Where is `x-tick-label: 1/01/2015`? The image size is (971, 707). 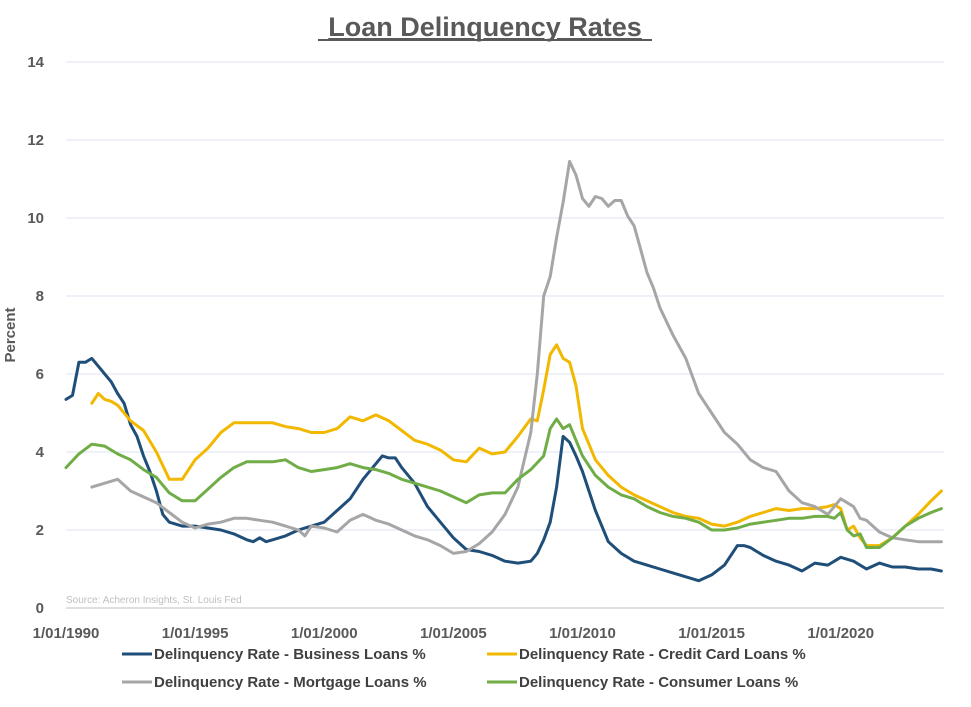 x-tick-label: 1/01/2015 is located at coordinates (711, 633).